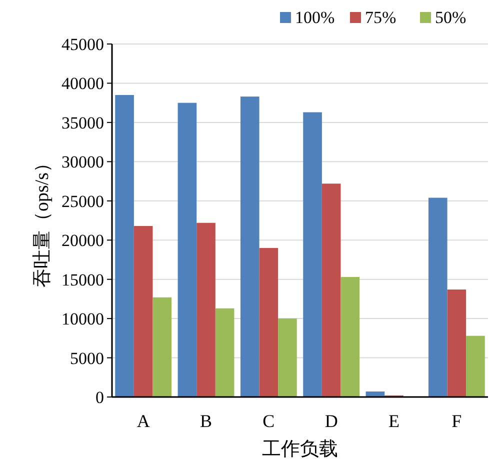 The image size is (490, 459). I want to click on y-tick-label: 10000, so click(83, 319).